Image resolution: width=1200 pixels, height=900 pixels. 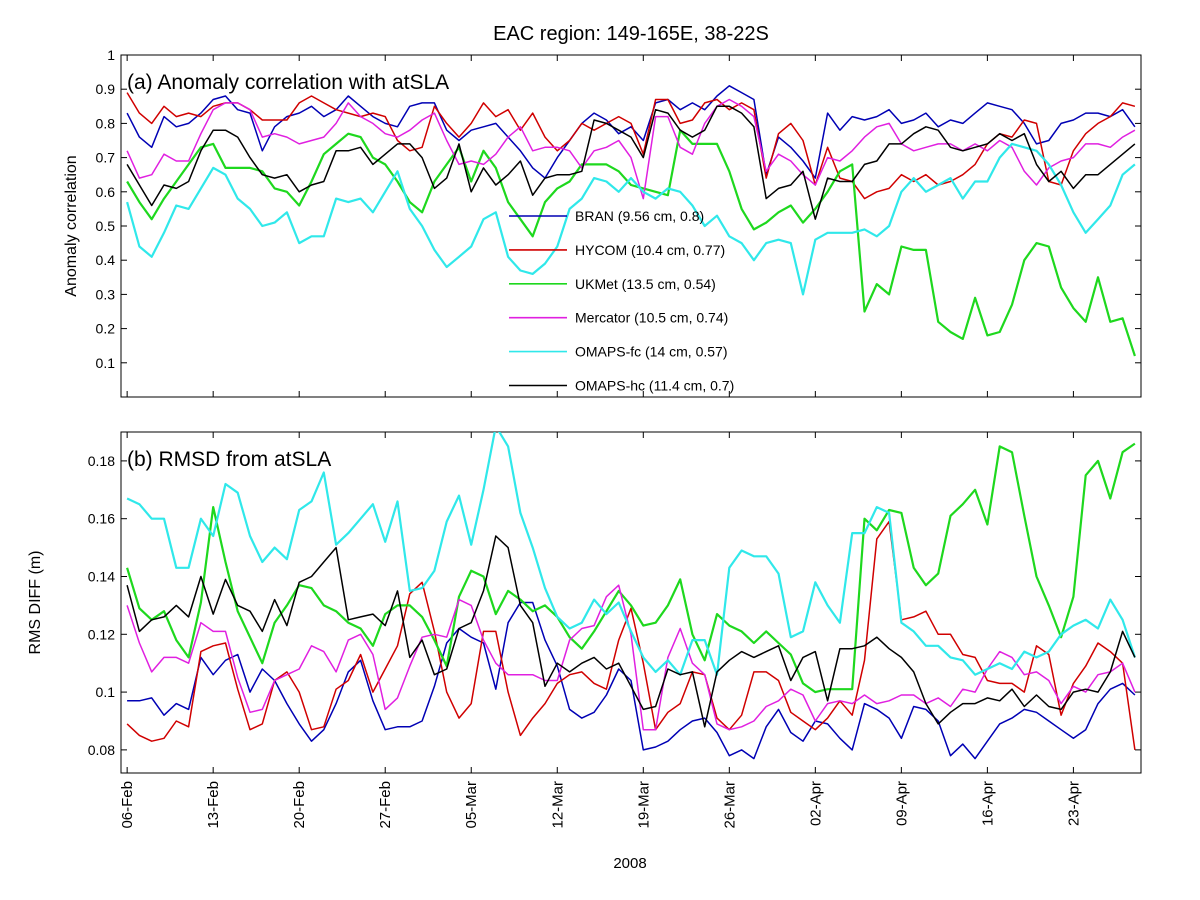 What do you see at coordinates (106, 89) in the screenshot?
I see `y-tick-label: 0.9` at bounding box center [106, 89].